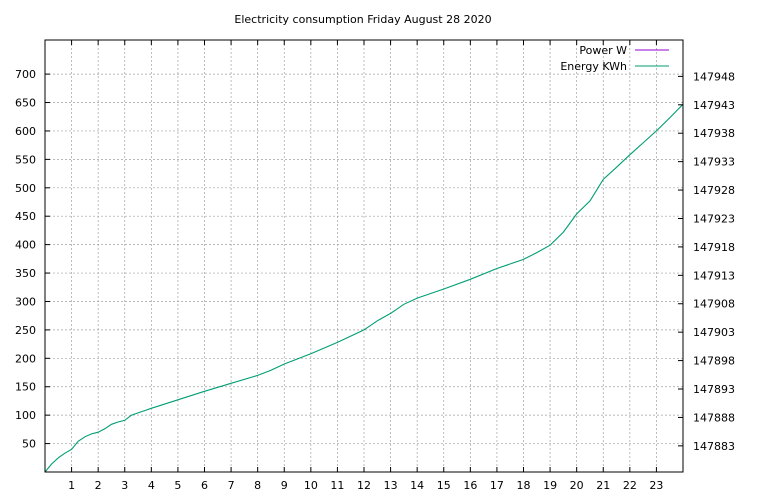  I want to click on x-tick-label: 9, so click(284, 485).